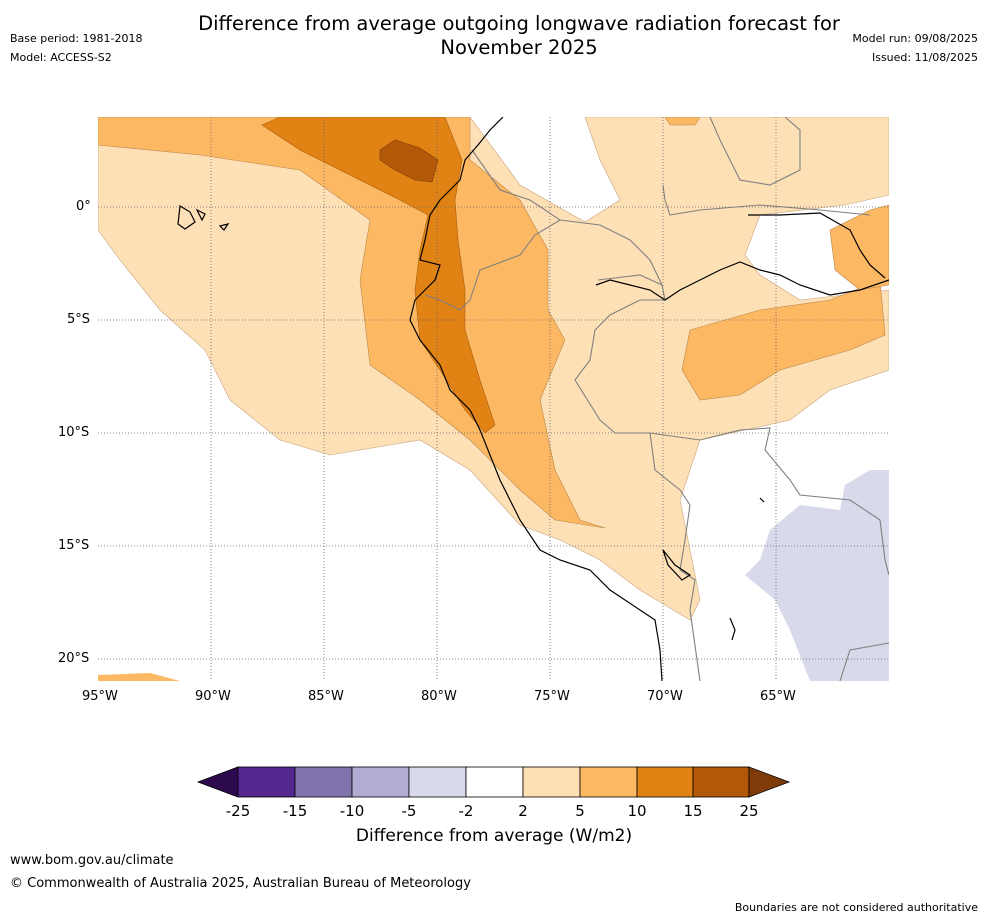 The height and width of the screenshot is (919, 988). Describe the element at coordinates (552, 696) in the screenshot. I see `lon-label-75w: 75°W` at that location.